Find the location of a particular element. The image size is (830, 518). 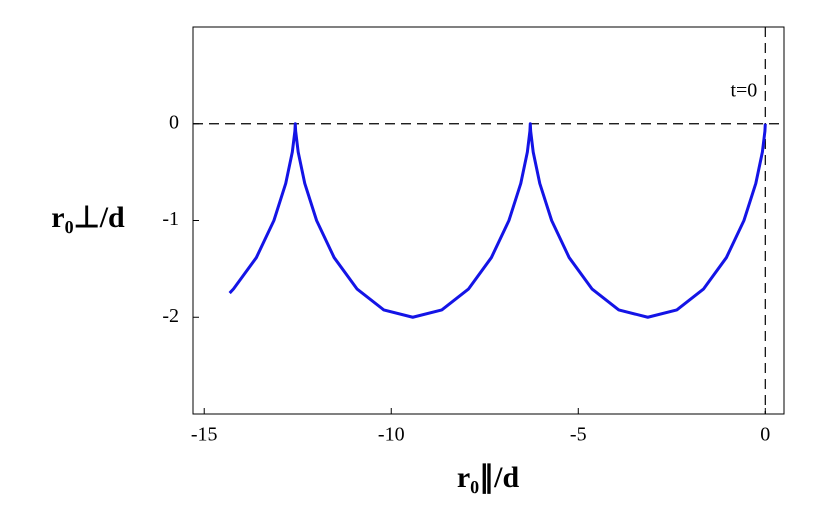

y-axis-label: r₀⊥/d is located at coordinates (88, 217).